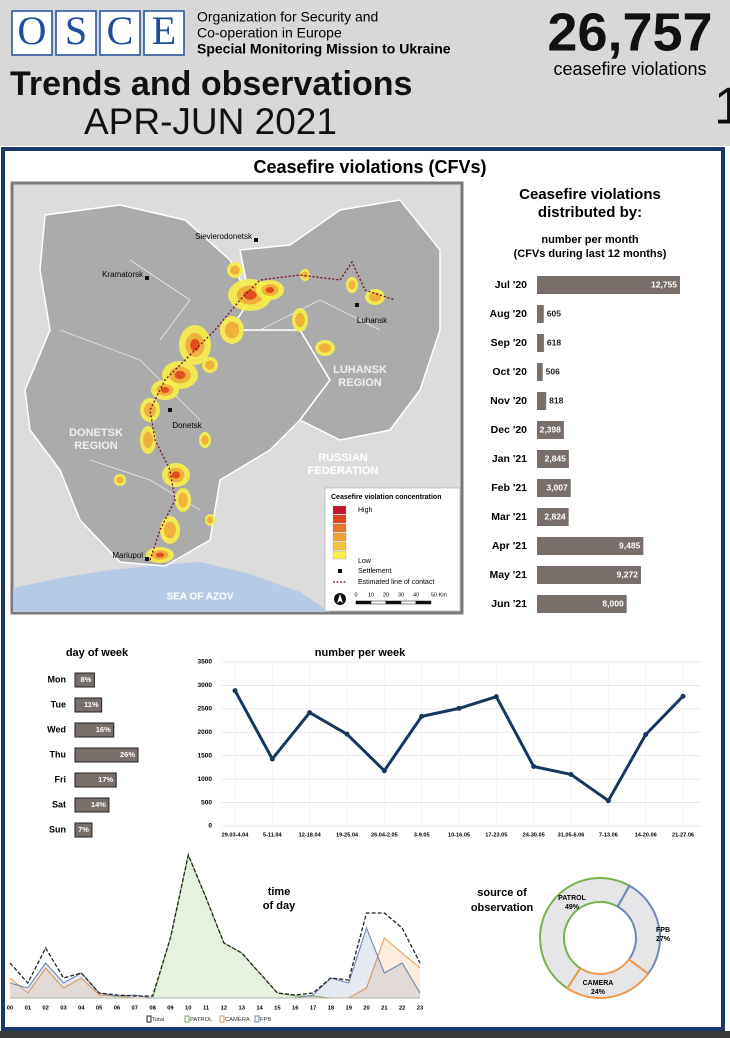  Describe the element at coordinates (187, 425) in the screenshot. I see `settlement-label: Donetsk` at that location.